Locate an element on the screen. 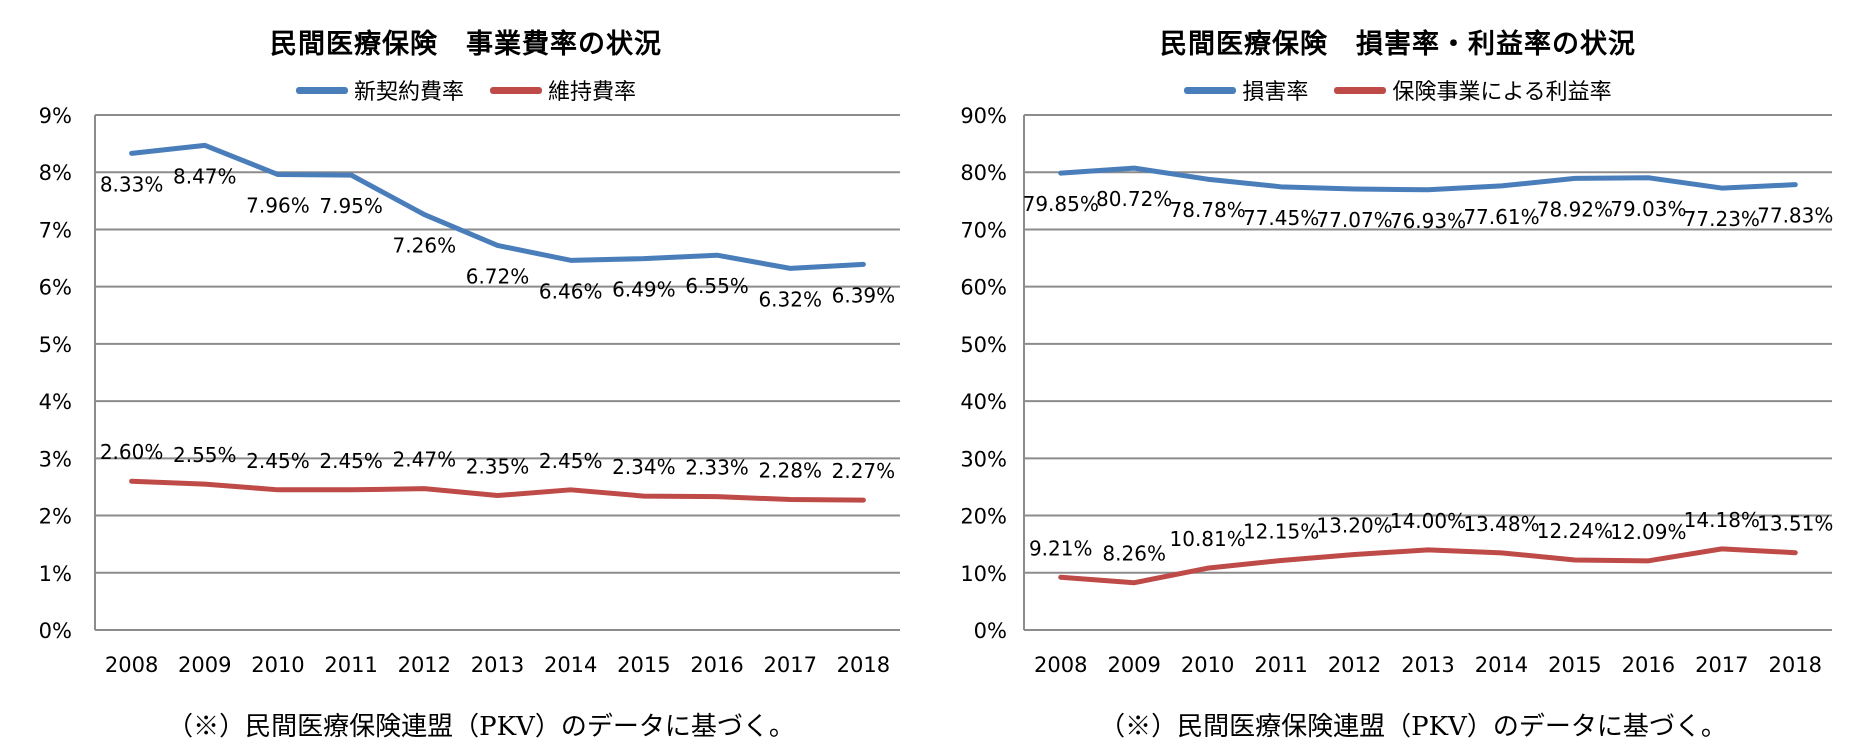 This screenshot has width=1864, height=755. data-label: 77.61% is located at coordinates (1501, 217).